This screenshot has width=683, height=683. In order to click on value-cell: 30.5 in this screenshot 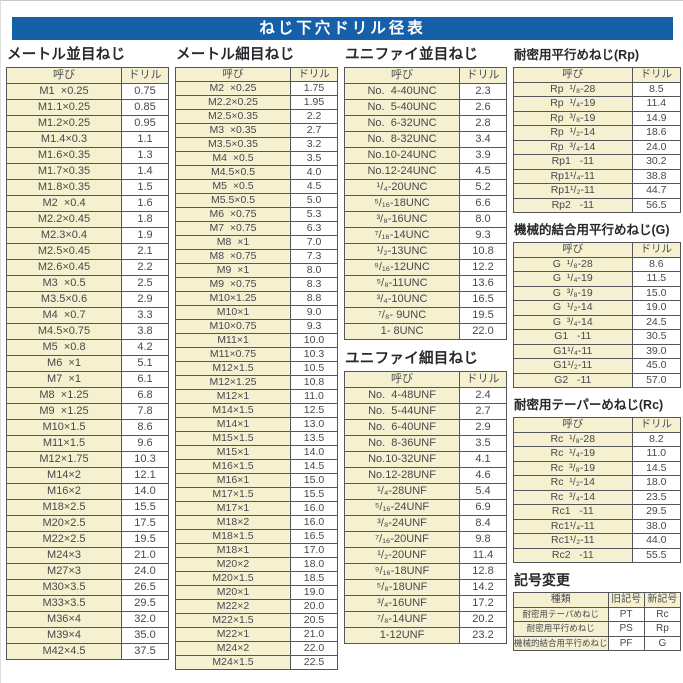, I will do `click(656, 337)`.